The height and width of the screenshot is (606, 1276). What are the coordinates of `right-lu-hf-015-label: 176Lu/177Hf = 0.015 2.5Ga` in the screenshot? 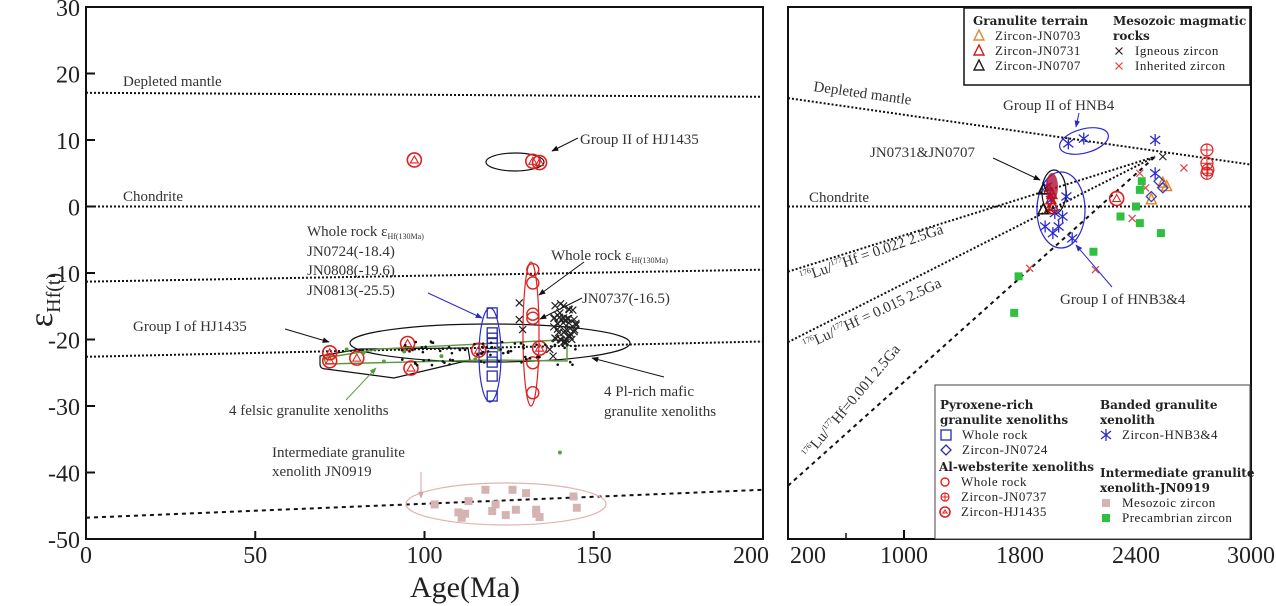 It's located at (873, 314).